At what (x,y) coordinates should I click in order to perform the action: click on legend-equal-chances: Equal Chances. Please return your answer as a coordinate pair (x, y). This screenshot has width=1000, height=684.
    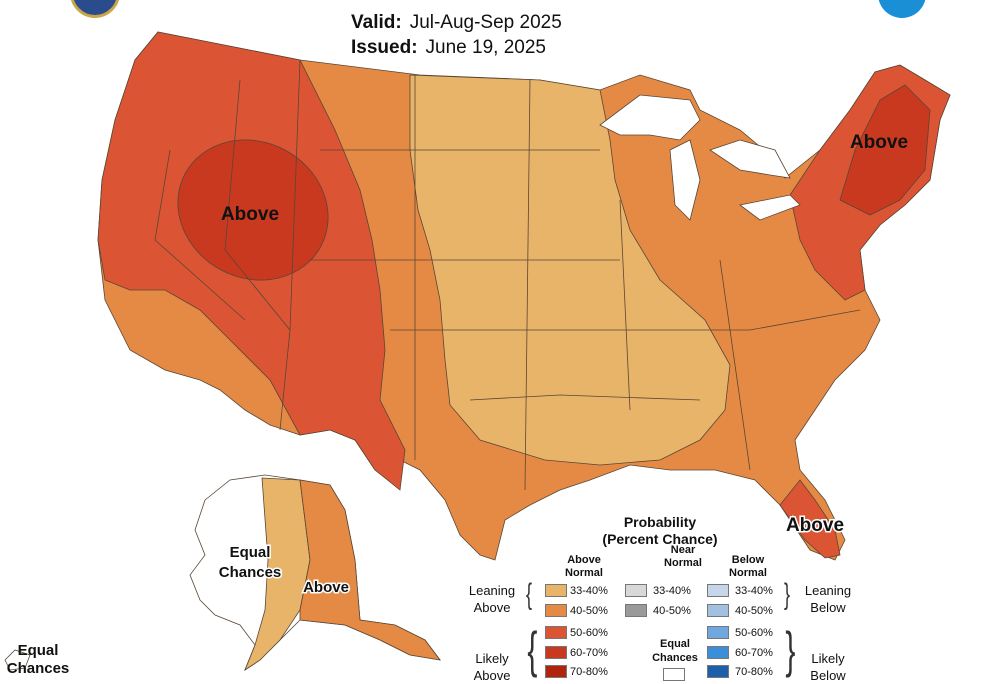
    Looking at the image, I should click on (675, 651).